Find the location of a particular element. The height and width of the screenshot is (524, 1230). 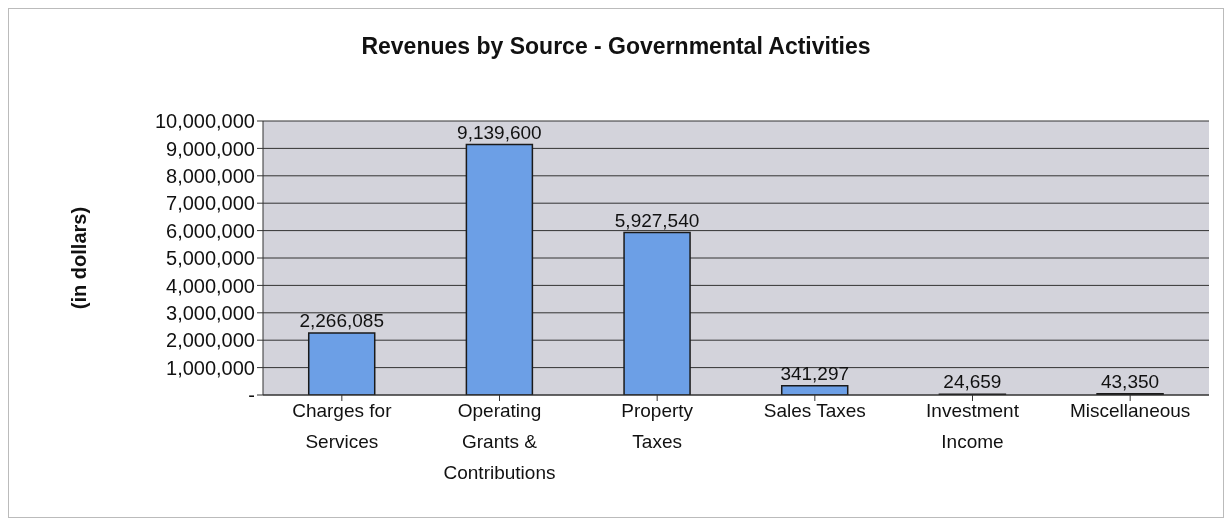

data-label: 2,266,085 is located at coordinates (341, 320).